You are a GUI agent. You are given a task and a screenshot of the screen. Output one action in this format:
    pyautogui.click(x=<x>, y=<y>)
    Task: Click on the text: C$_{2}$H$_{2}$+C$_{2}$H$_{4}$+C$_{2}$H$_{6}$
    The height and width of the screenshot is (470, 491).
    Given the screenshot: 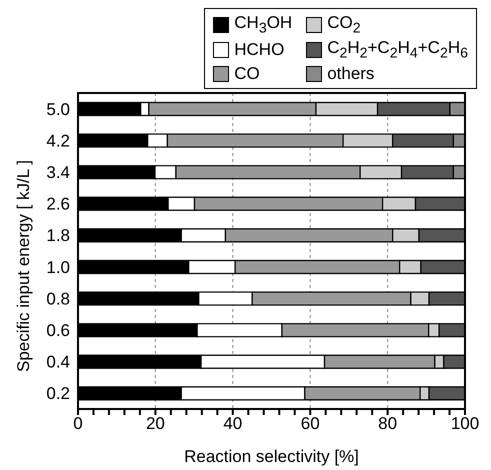 What is the action you would take?
    pyautogui.click(x=397, y=50)
    